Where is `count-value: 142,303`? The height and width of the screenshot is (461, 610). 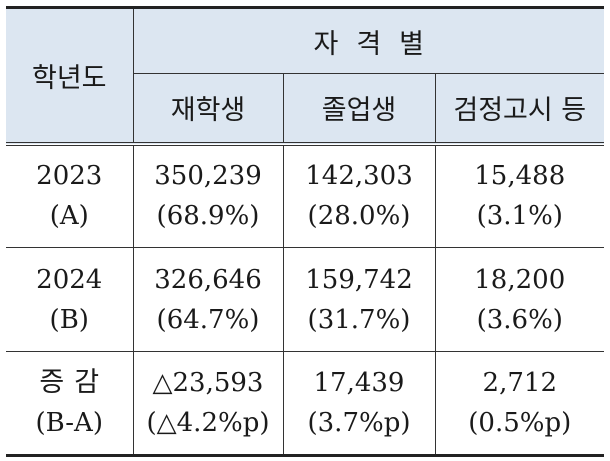 count-value: 142,303 is located at coordinates (359, 176).